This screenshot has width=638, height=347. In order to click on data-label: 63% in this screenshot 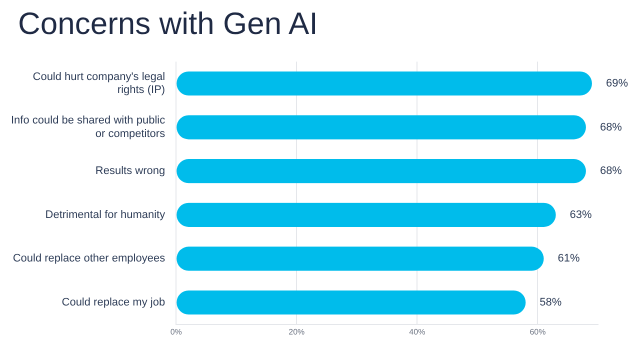, I will do `click(581, 214)`.